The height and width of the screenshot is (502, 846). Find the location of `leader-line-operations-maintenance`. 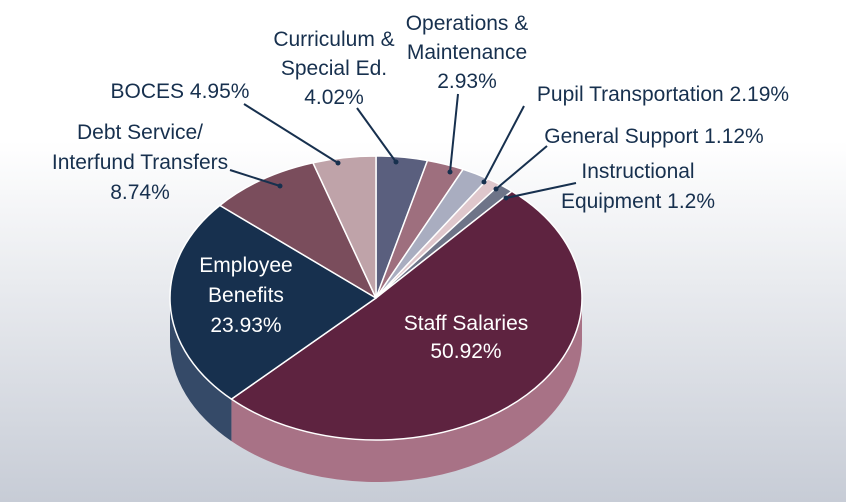

leader-line-operations-maintenance is located at coordinates (454, 133).